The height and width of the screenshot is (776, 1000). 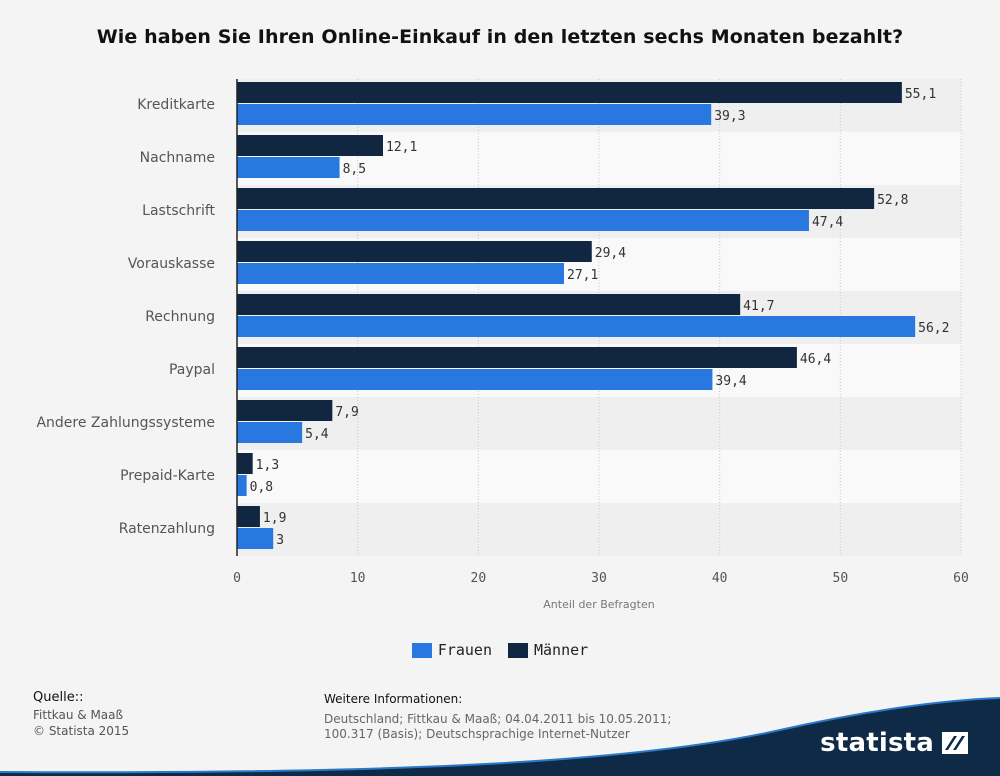 I want to click on x-tick-label: 20, so click(x=479, y=578).